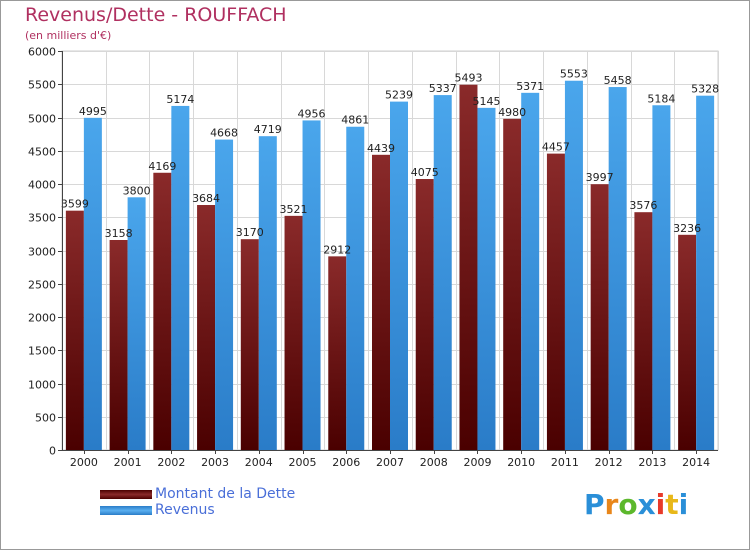  I want to click on legend-label-revenus: Revenus, so click(185, 510).